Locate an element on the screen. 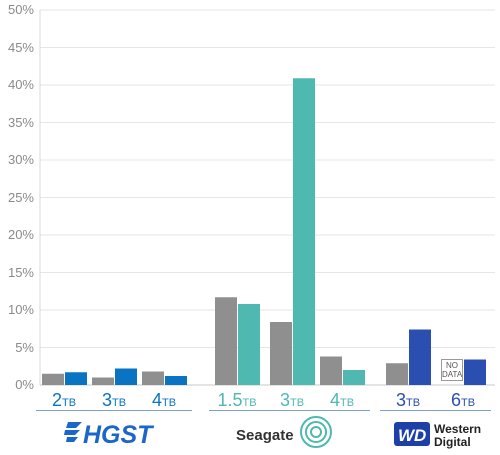  y-tick-label: 30% is located at coordinates (20, 159).